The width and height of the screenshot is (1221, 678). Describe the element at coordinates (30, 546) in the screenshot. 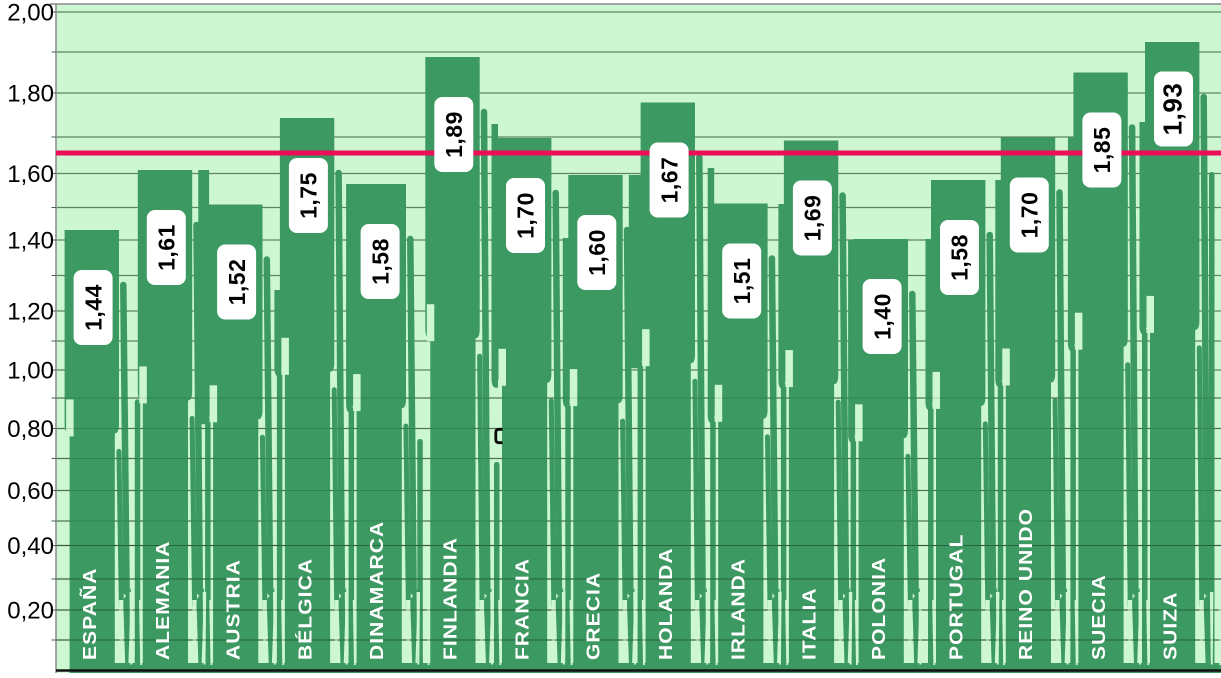

I see `svg-text: 0,40` at that location.